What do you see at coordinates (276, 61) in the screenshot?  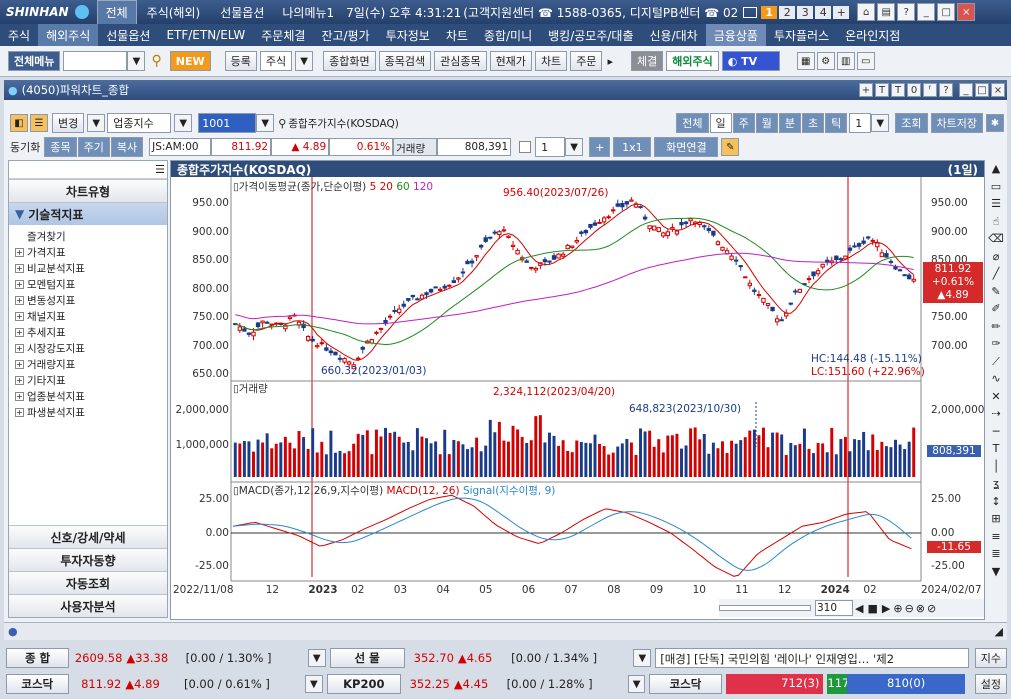 I see `stock-select: 주식` at bounding box center [276, 61].